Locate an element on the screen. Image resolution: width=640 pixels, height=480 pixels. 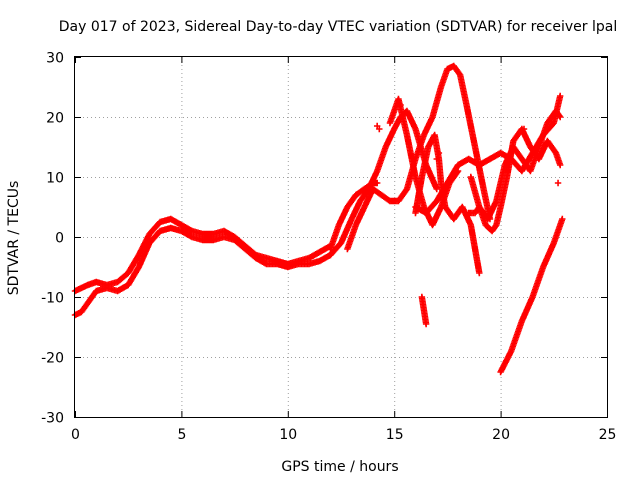
y-tick-label: -30 is located at coordinates (52, 419).